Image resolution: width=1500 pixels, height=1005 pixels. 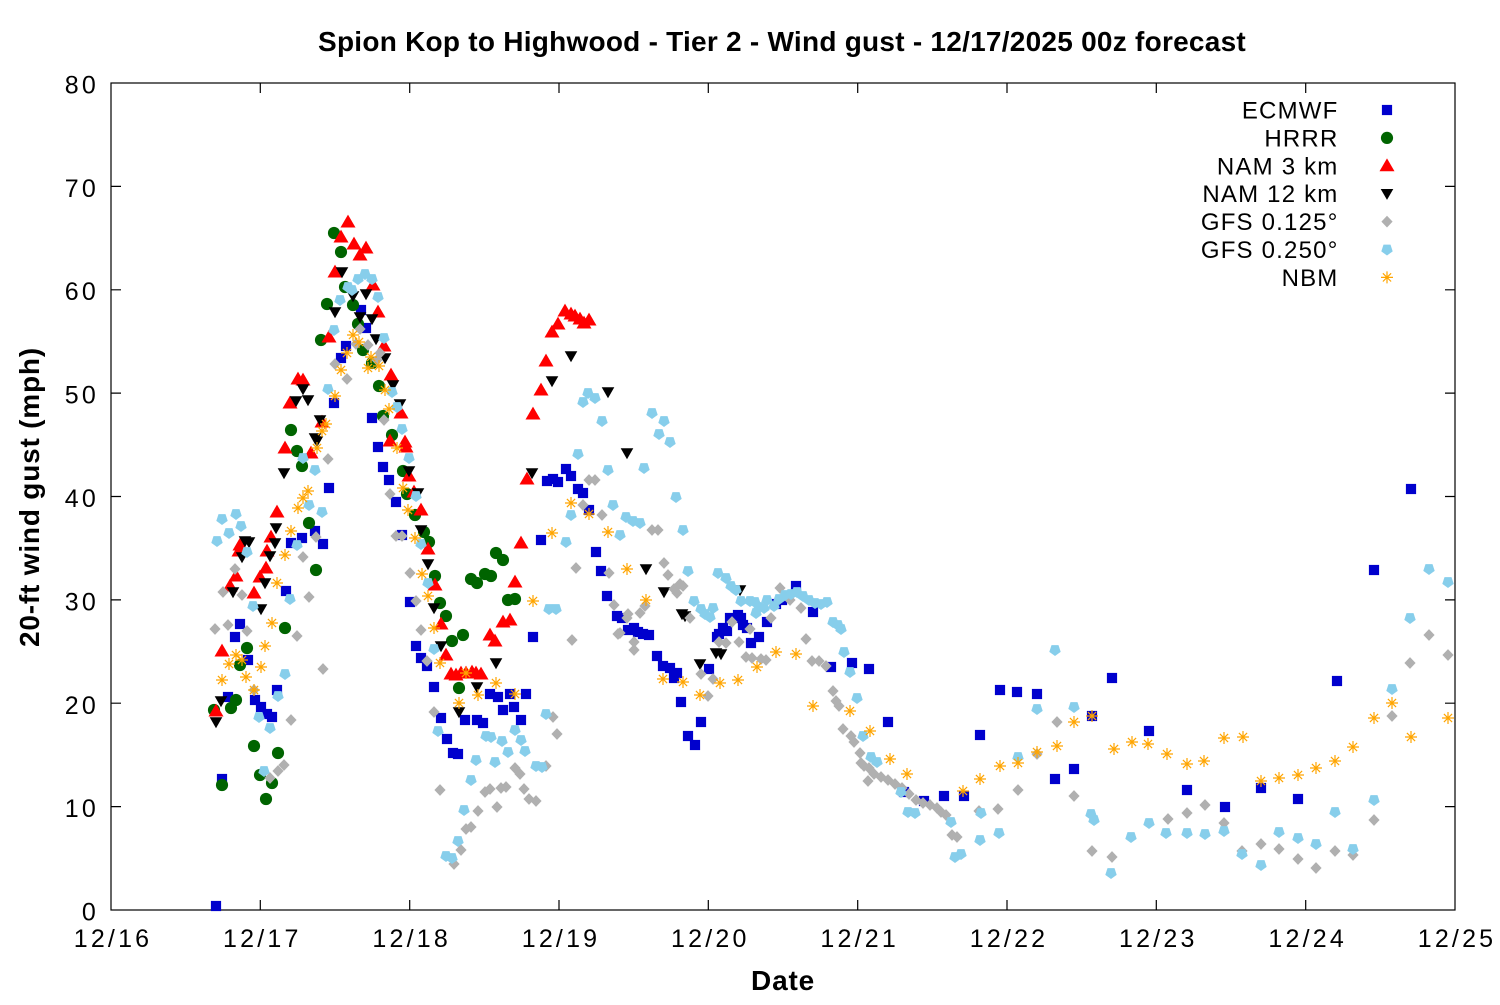 I want to click on svg-text: 12/24, so click(x=1307, y=939).